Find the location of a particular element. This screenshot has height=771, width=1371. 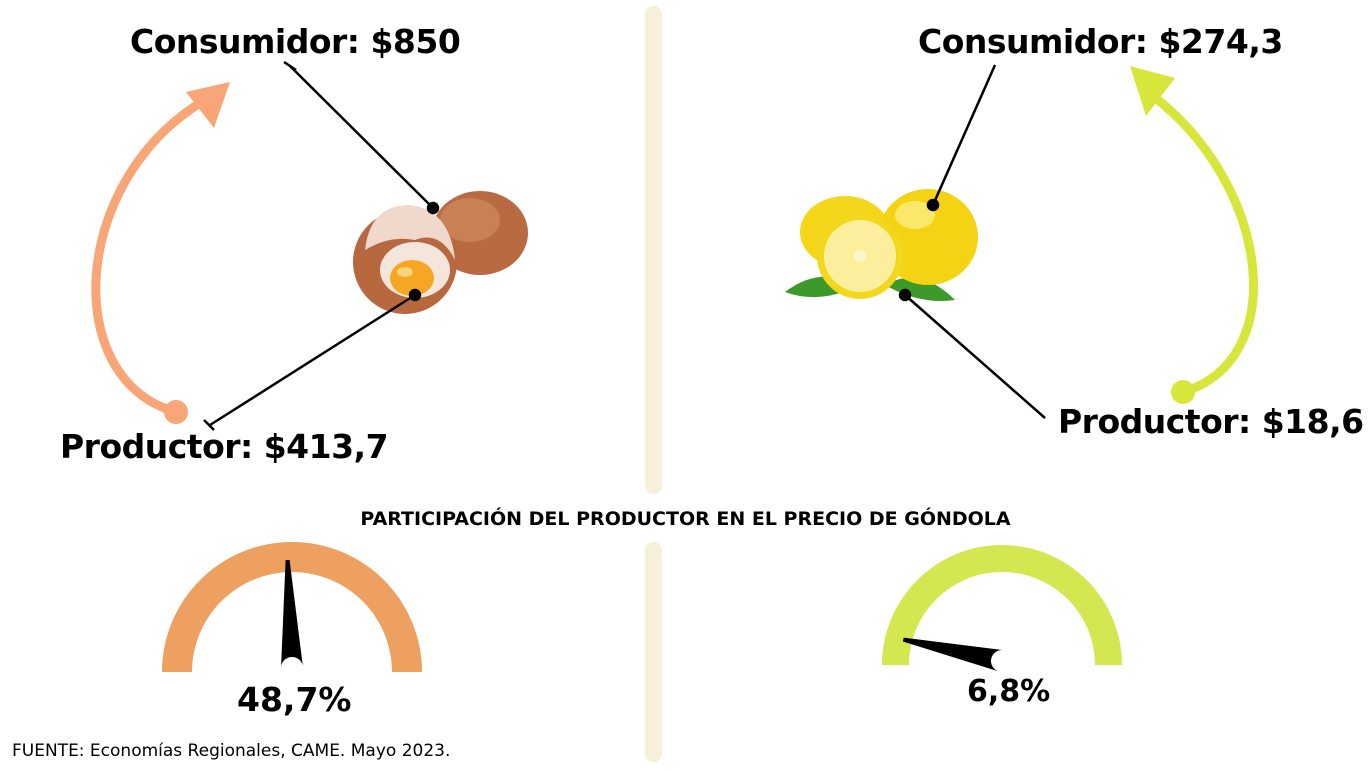

lemon-share-label: 6,8% is located at coordinates (1009, 691).